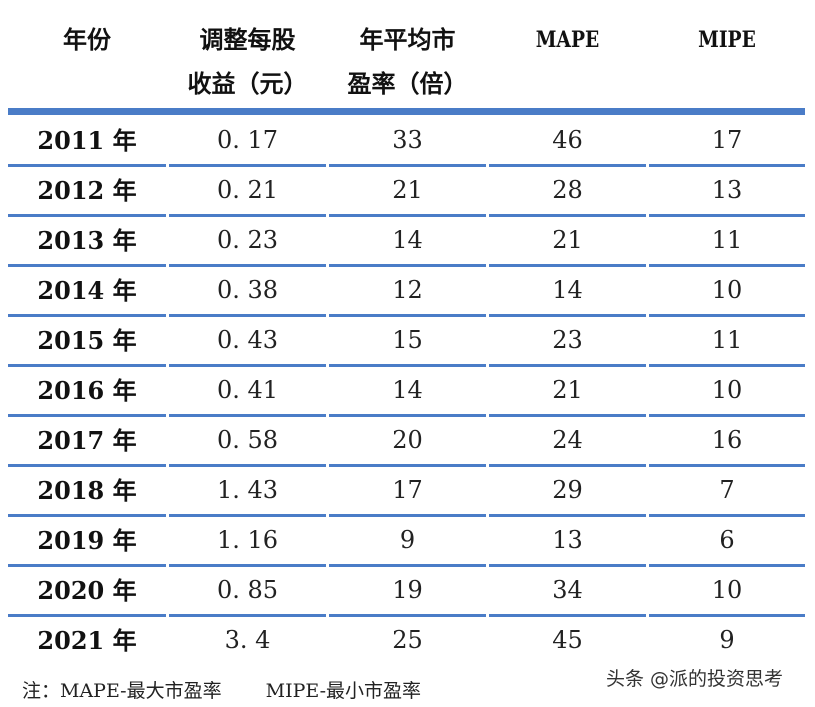  I want to click on header-year-label: 年份, so click(87, 40).